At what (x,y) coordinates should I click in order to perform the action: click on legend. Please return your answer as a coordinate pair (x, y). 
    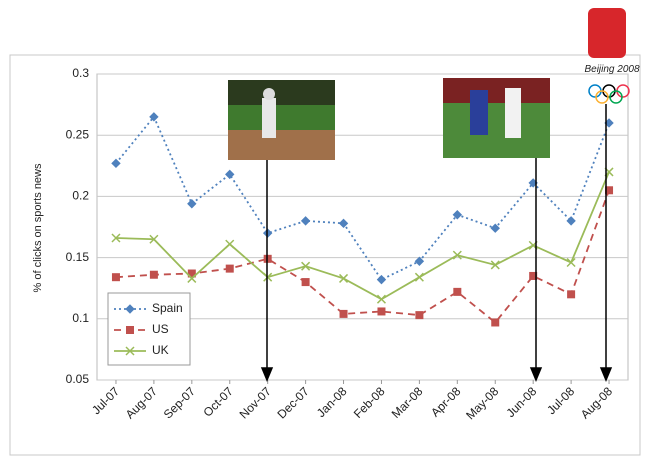
    Looking at the image, I should click on (149, 329).